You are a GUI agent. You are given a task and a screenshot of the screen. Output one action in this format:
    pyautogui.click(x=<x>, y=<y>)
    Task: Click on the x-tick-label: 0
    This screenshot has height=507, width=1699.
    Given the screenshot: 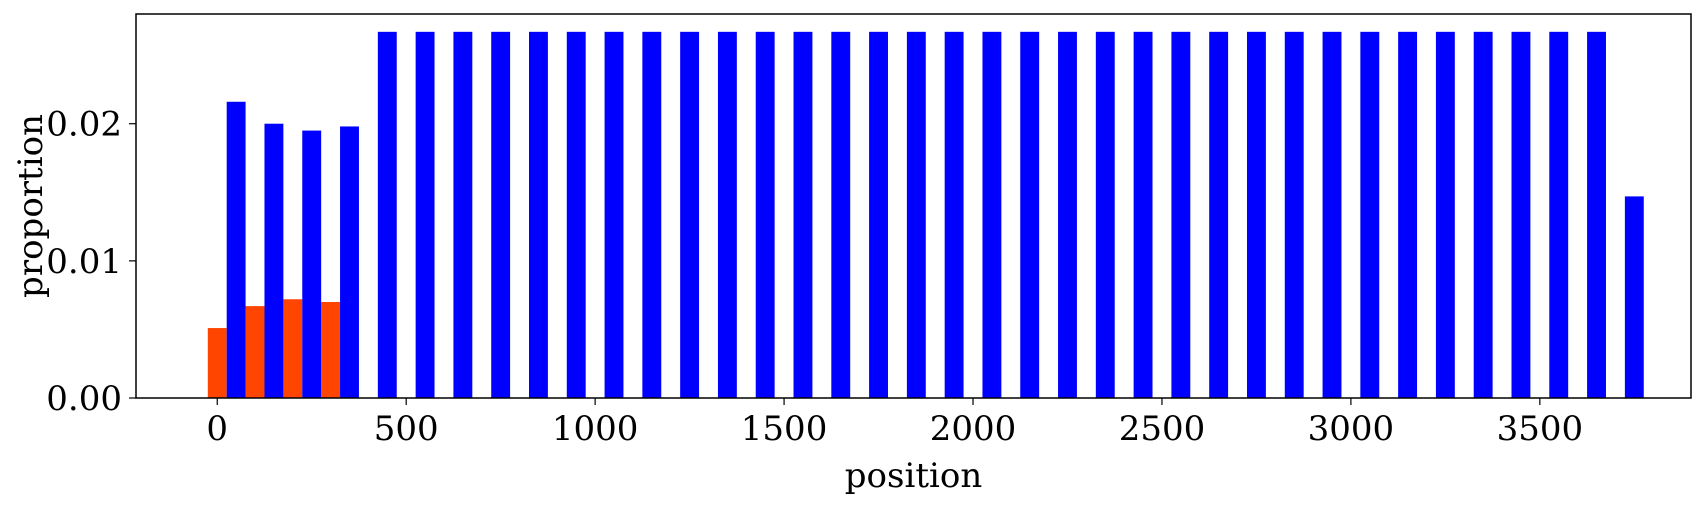 What is the action you would take?
    pyautogui.click(x=217, y=429)
    